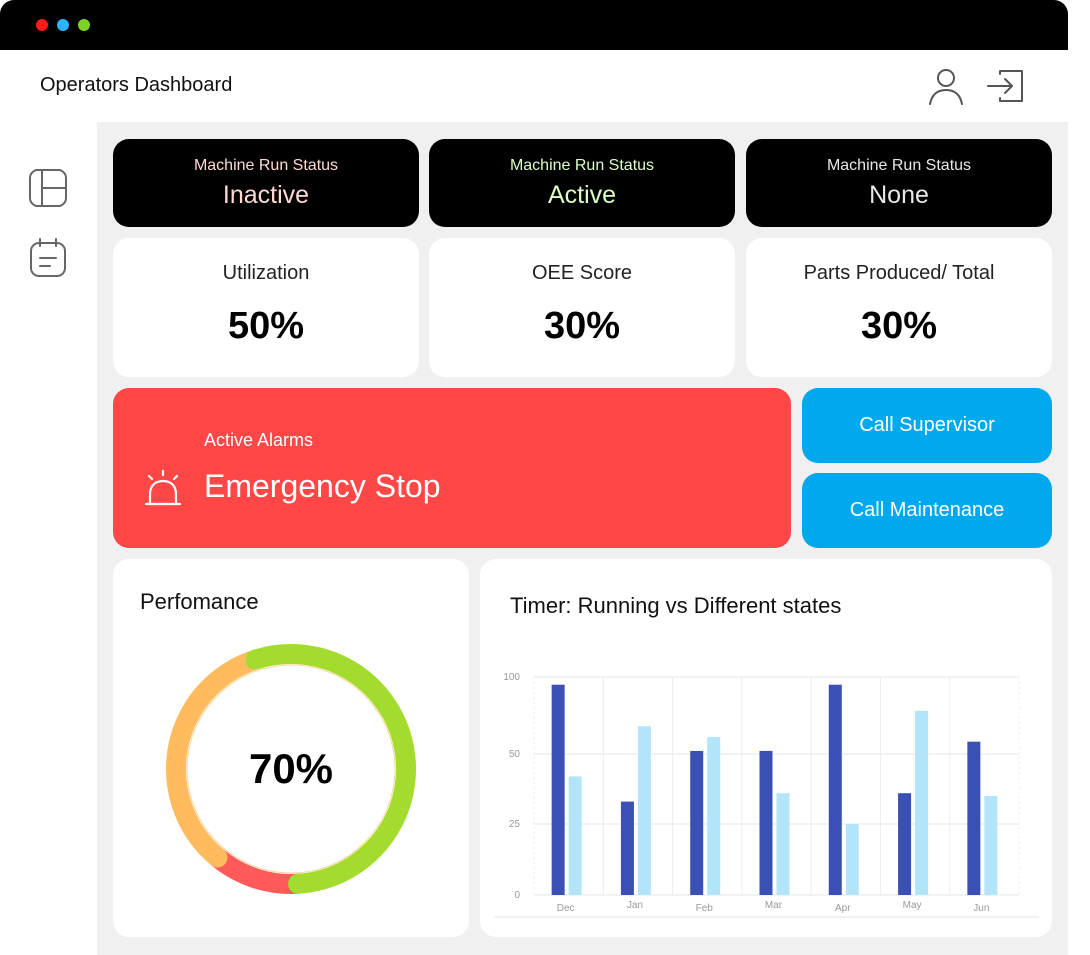 This screenshot has width=1090, height=955. I want to click on metric-card-utilization: Utilization 50%, so click(266, 307).